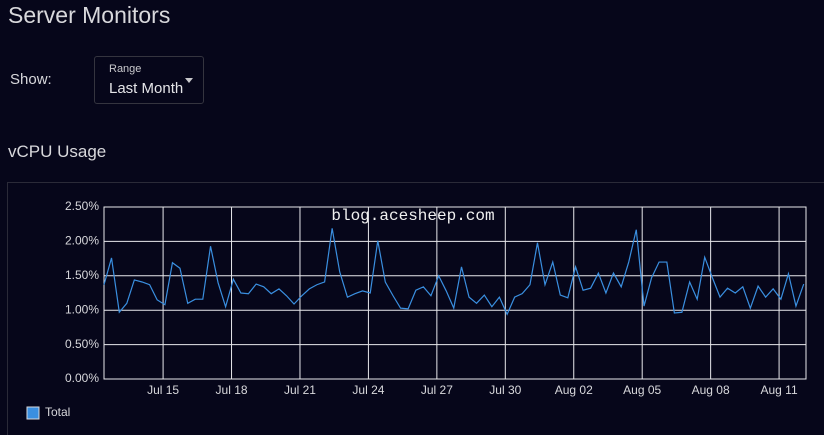 This screenshot has height=435, width=824. What do you see at coordinates (82, 275) in the screenshot?
I see `y-tick-label: 1.50%` at bounding box center [82, 275].